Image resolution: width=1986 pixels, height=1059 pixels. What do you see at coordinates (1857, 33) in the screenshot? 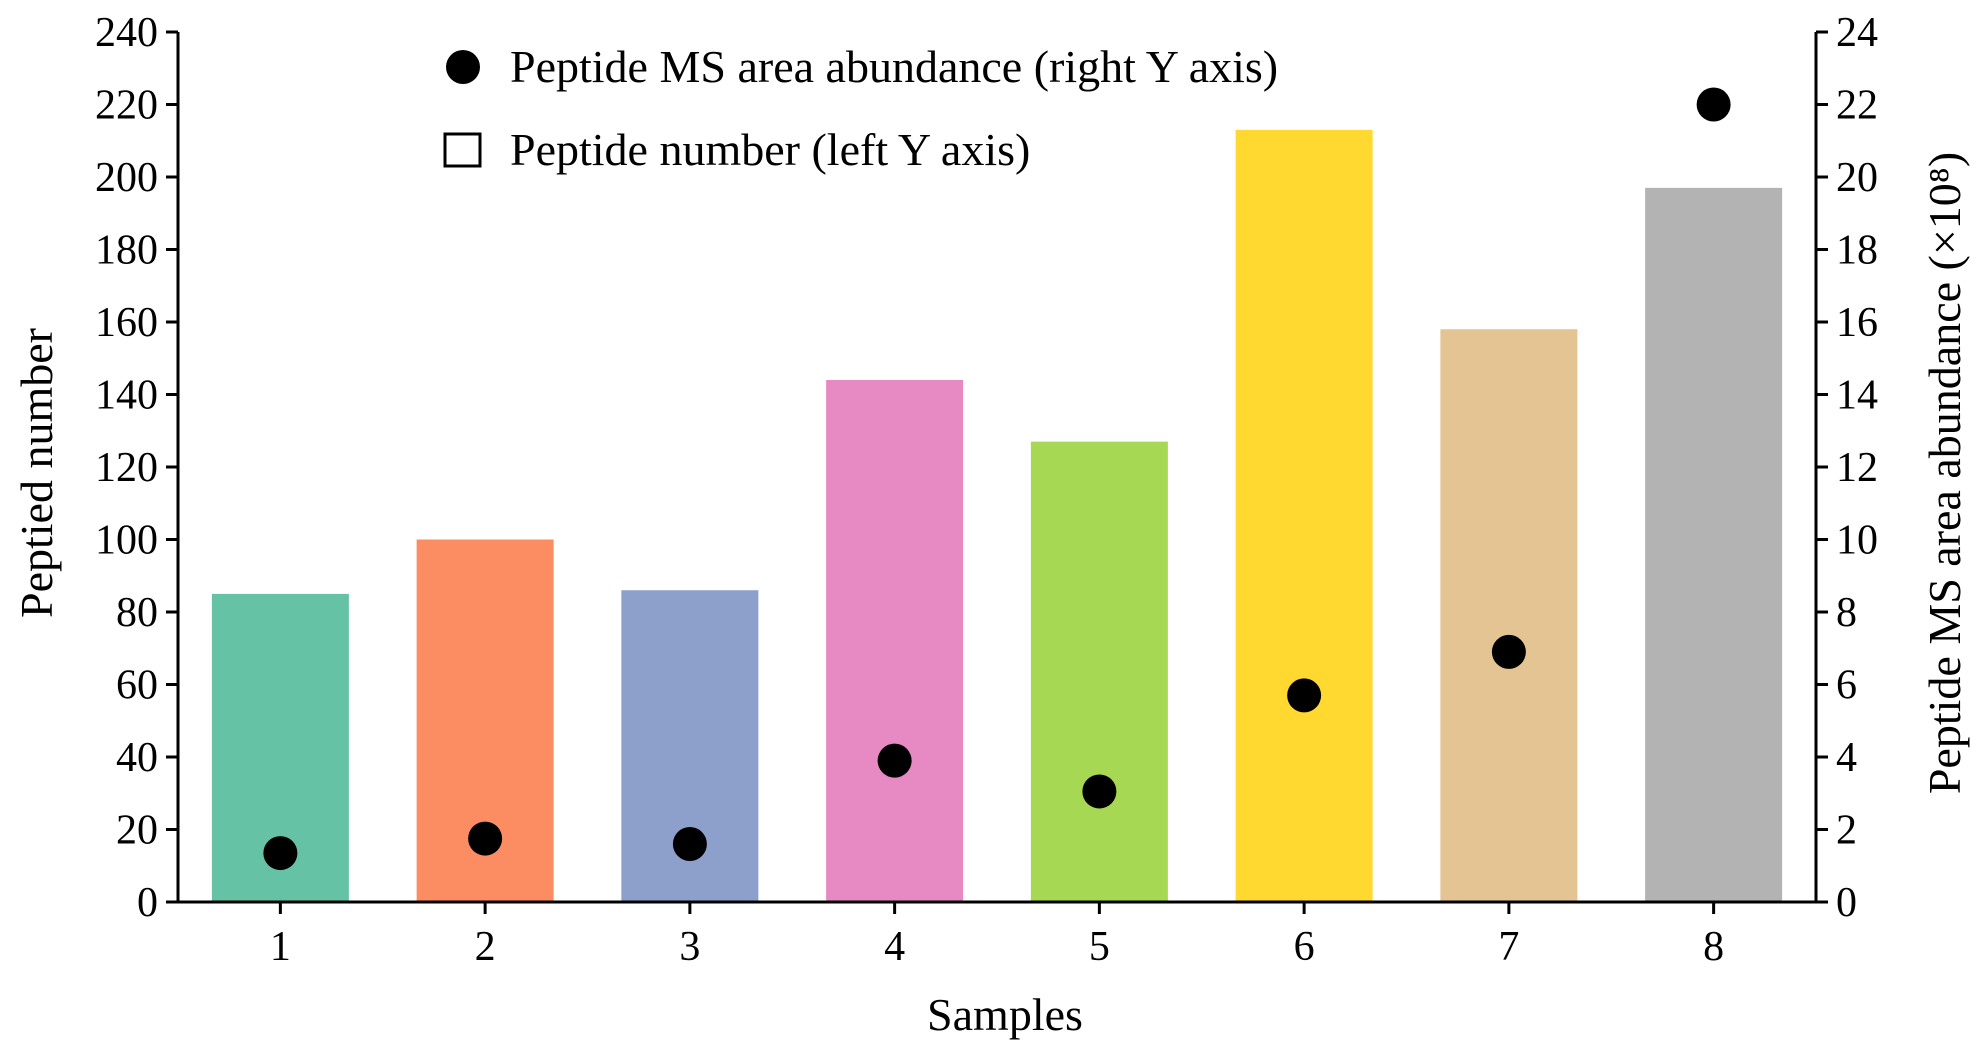
I see `right-tick-label: 24` at bounding box center [1857, 33].